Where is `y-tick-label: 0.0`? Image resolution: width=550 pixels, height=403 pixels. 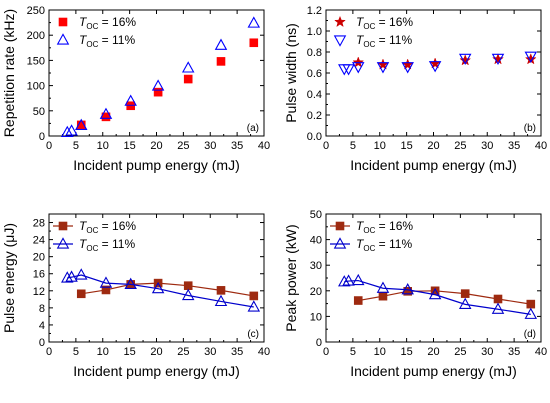 y-tick-label: 0.0 is located at coordinates (314, 137).